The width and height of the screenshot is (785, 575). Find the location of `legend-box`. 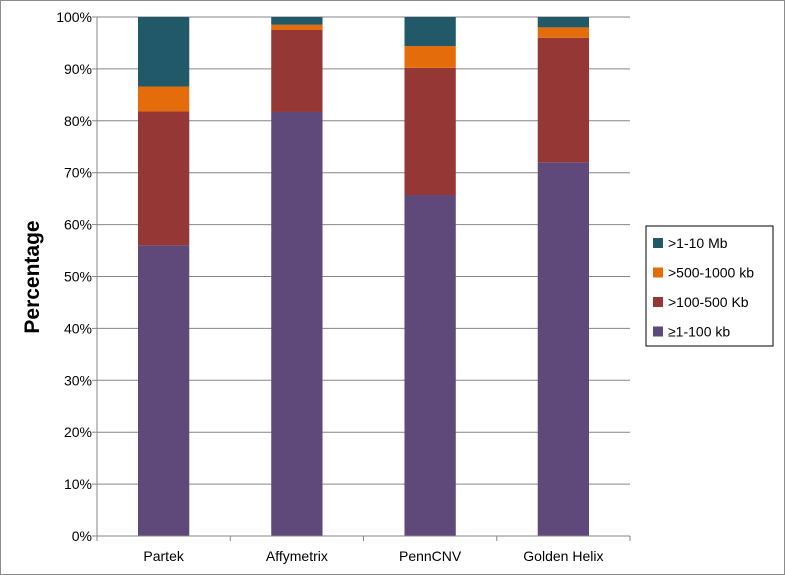

legend-box is located at coordinates (709, 286).